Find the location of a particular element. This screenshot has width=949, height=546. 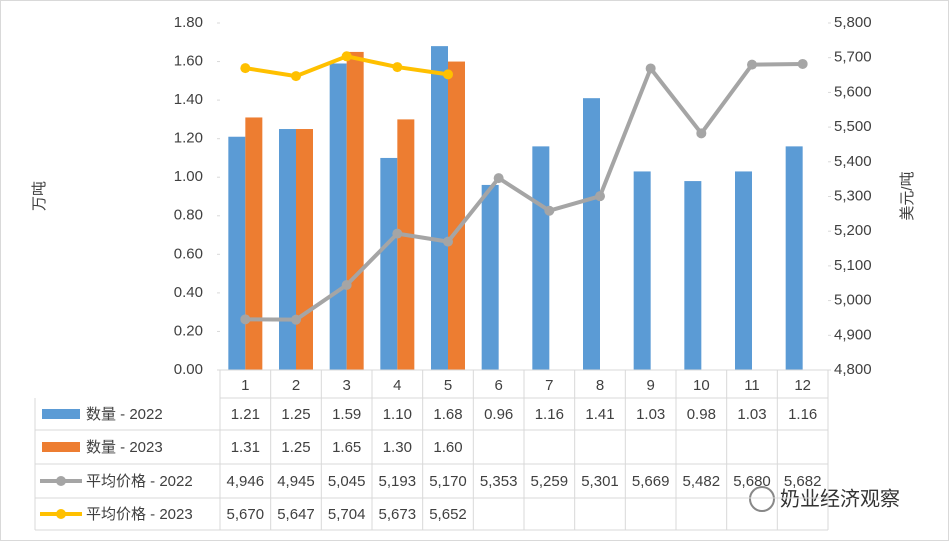

legend-label: 数量 - 2022 is located at coordinates (124, 414).